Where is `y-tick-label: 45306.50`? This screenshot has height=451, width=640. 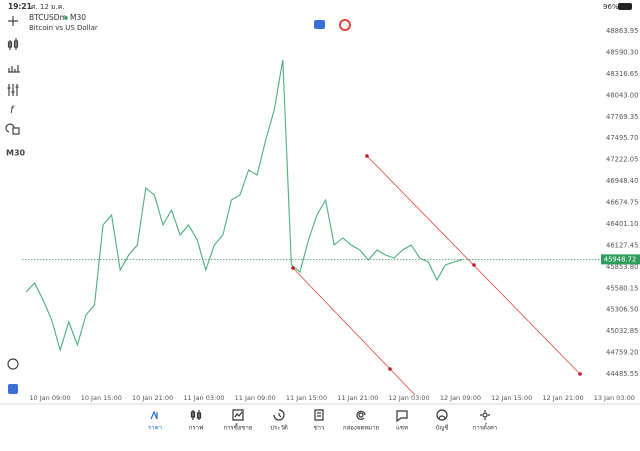 y-tick-label: 45306.50 is located at coordinates (622, 310).